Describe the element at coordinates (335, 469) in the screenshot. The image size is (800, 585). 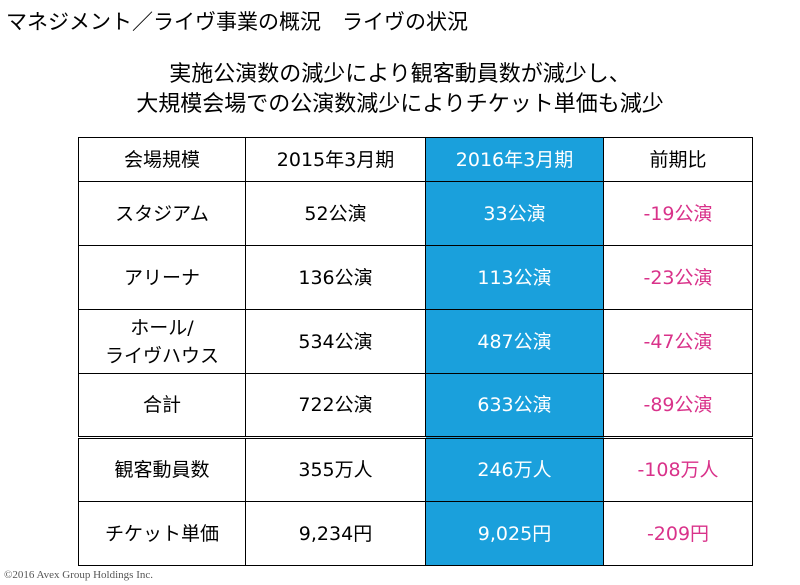
I see `cell-fy2015: 355万人` at that location.